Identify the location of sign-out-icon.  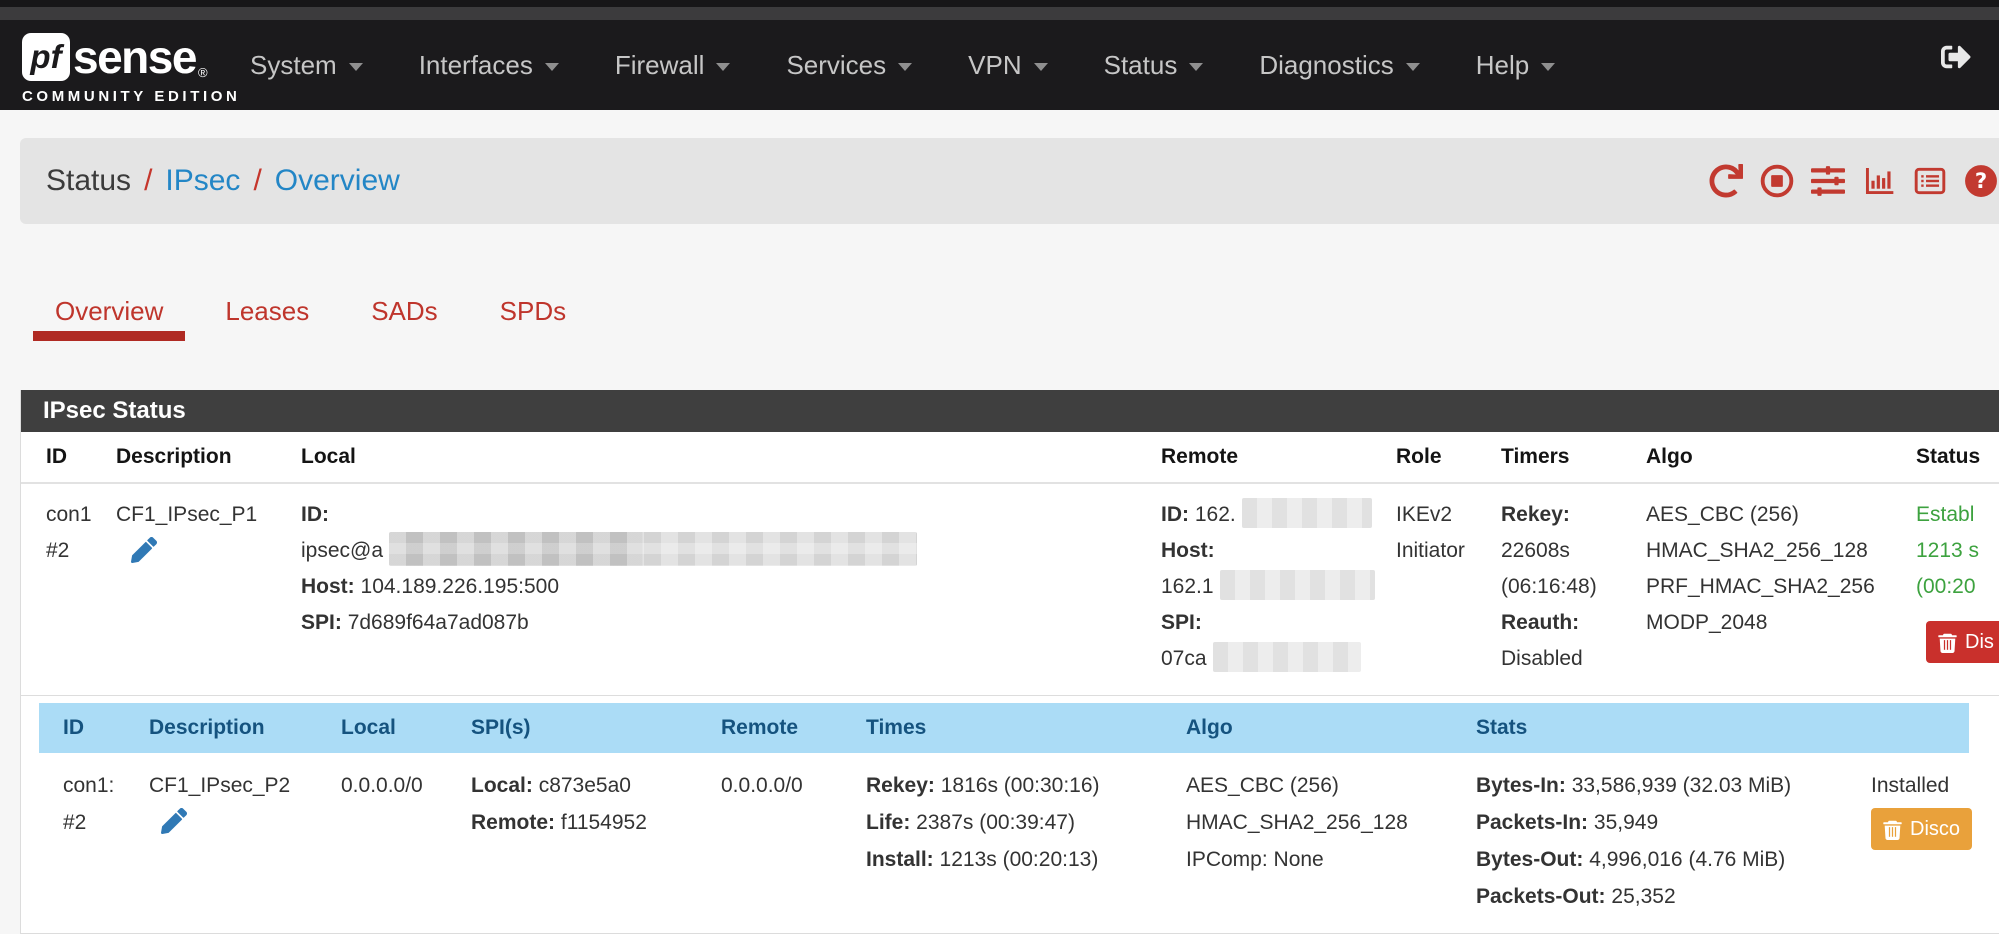
(1956, 57).